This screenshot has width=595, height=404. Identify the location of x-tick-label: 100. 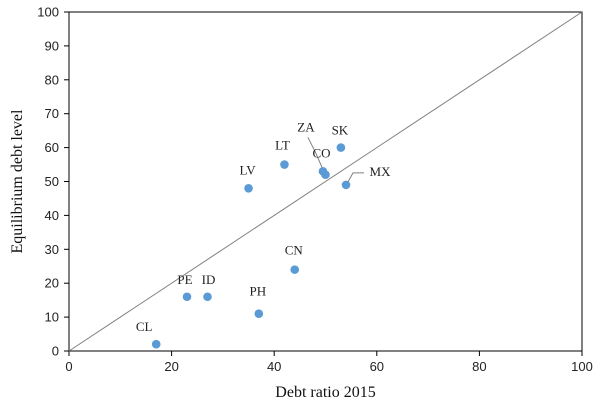
(582, 366).